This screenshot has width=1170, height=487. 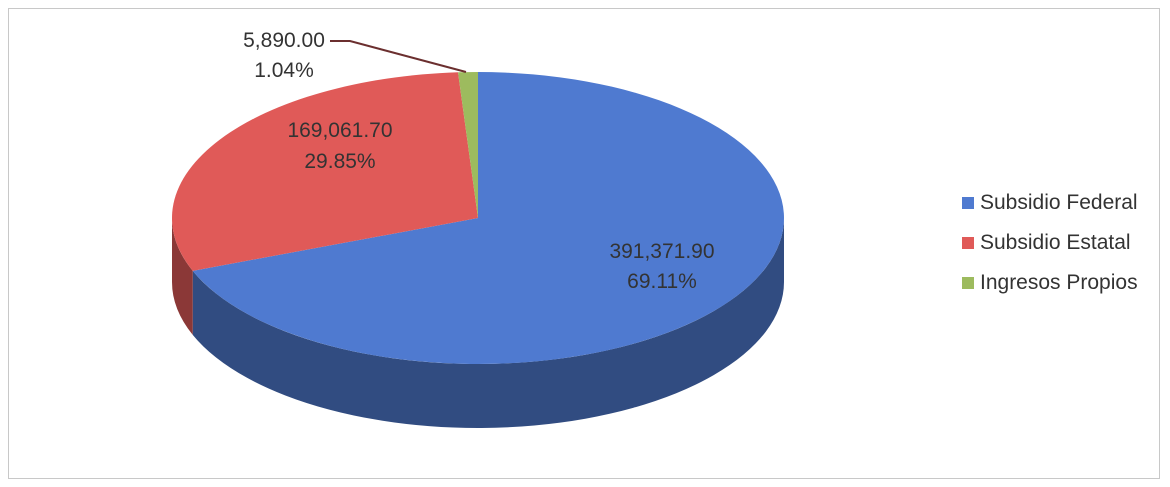 What do you see at coordinates (661, 251) in the screenshot?
I see `data-label-value-subsidio-federal: 391,371.90` at bounding box center [661, 251].